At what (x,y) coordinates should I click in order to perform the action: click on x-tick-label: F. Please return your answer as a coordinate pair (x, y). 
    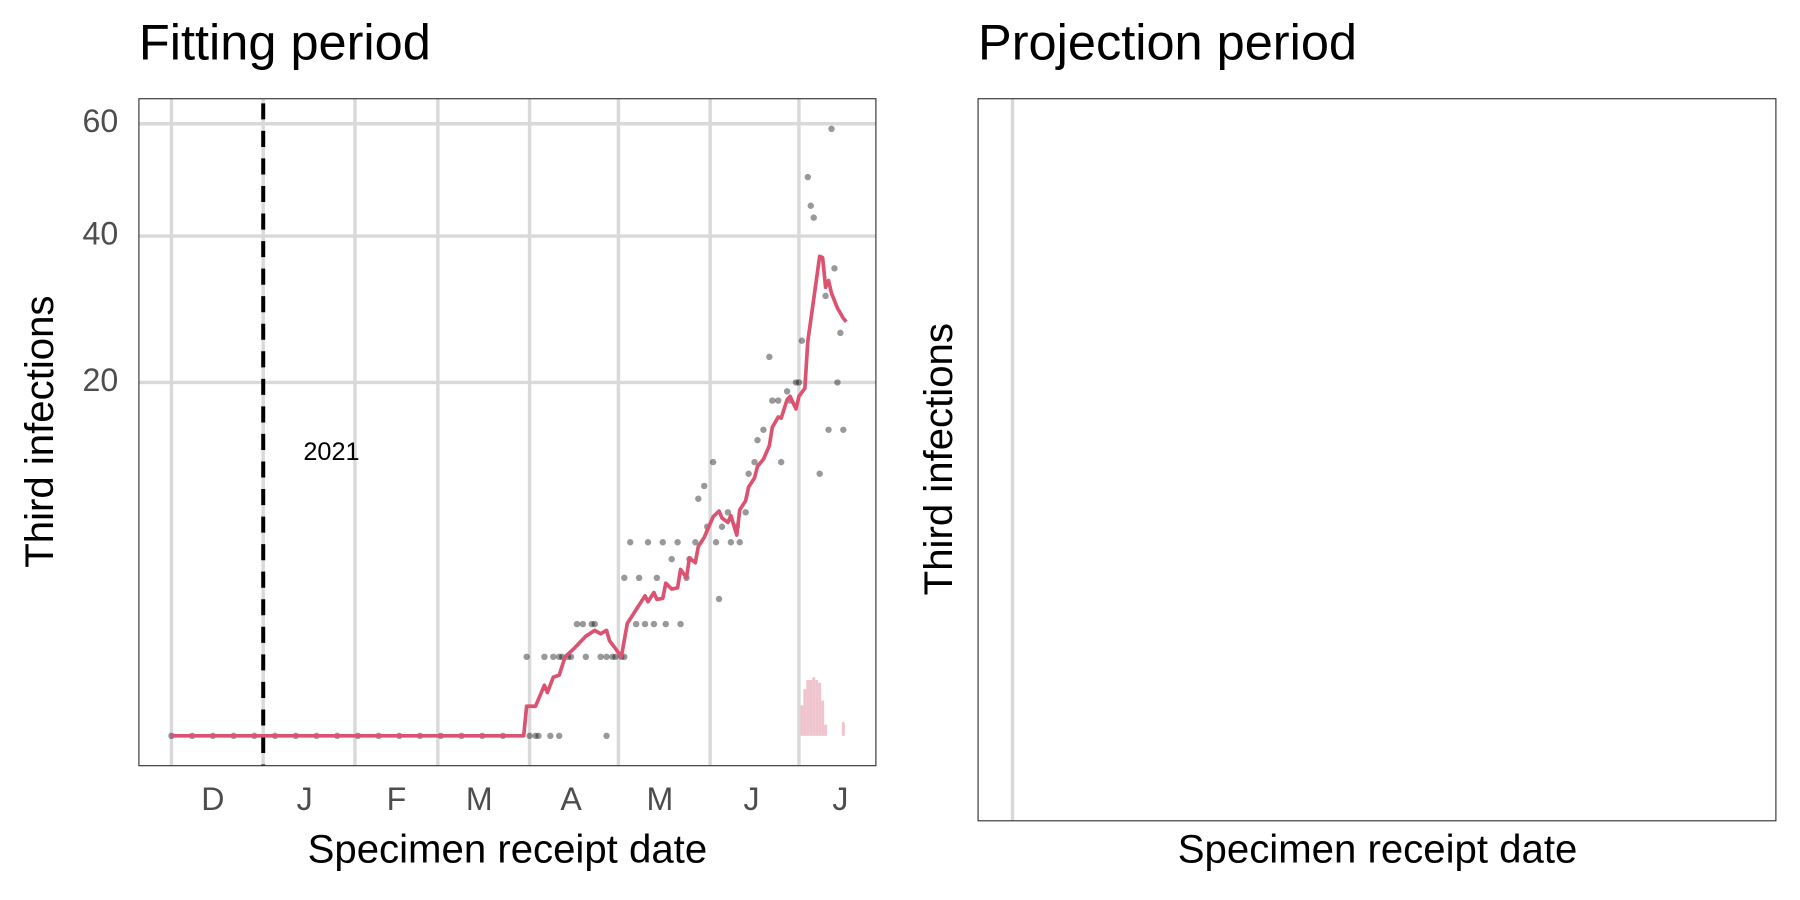
    Looking at the image, I should click on (397, 799).